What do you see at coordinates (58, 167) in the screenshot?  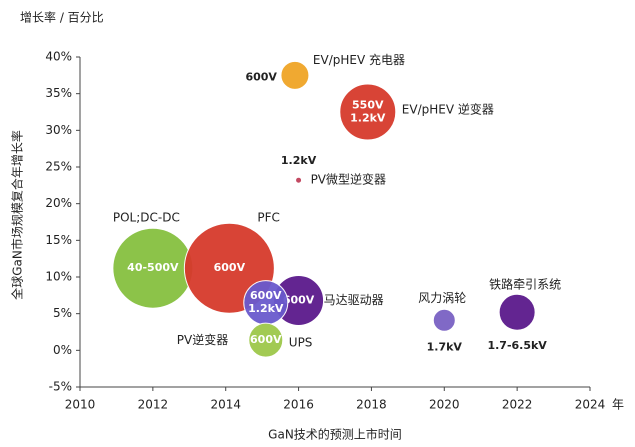 I see `y-tick-label: 25%` at bounding box center [58, 167].